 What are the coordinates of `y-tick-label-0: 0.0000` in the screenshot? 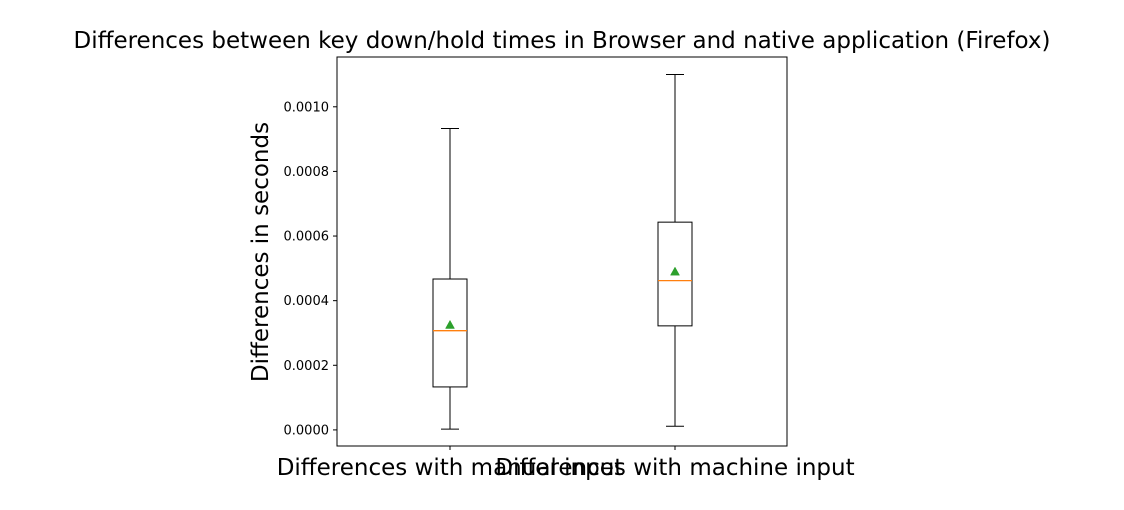 It's located at (307, 430).